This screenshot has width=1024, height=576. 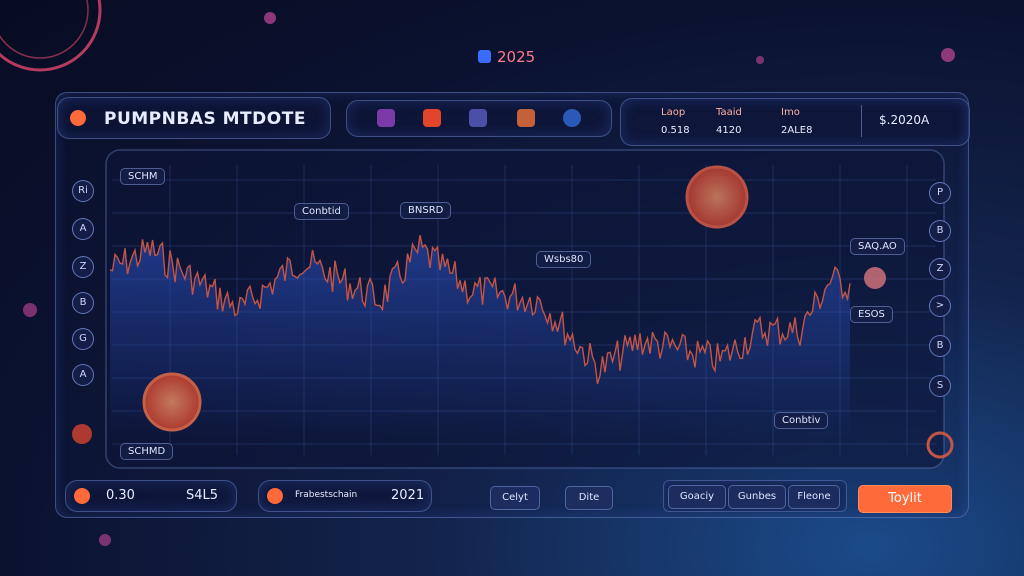 I want to click on chart-label: SAQ.AO, so click(x=877, y=246).